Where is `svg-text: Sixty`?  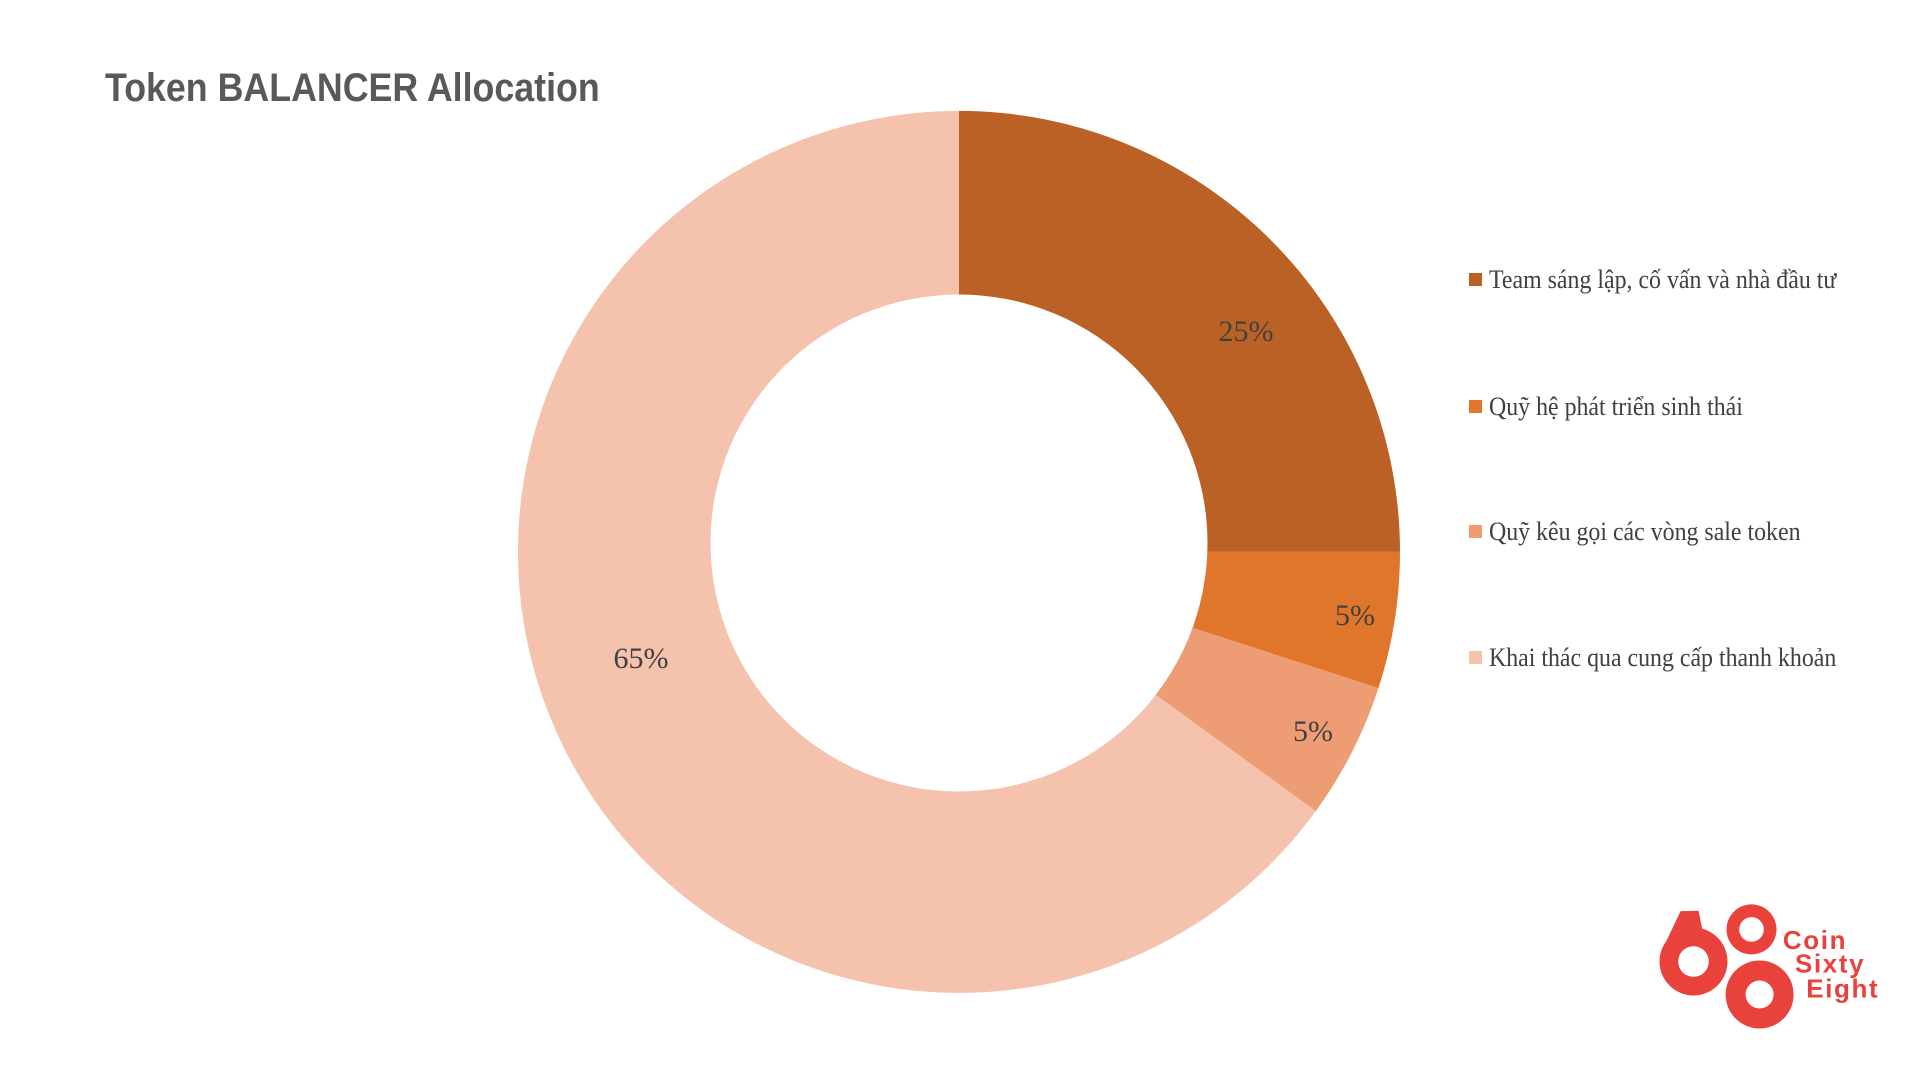
svg-text: Sixty is located at coordinates (1830, 964).